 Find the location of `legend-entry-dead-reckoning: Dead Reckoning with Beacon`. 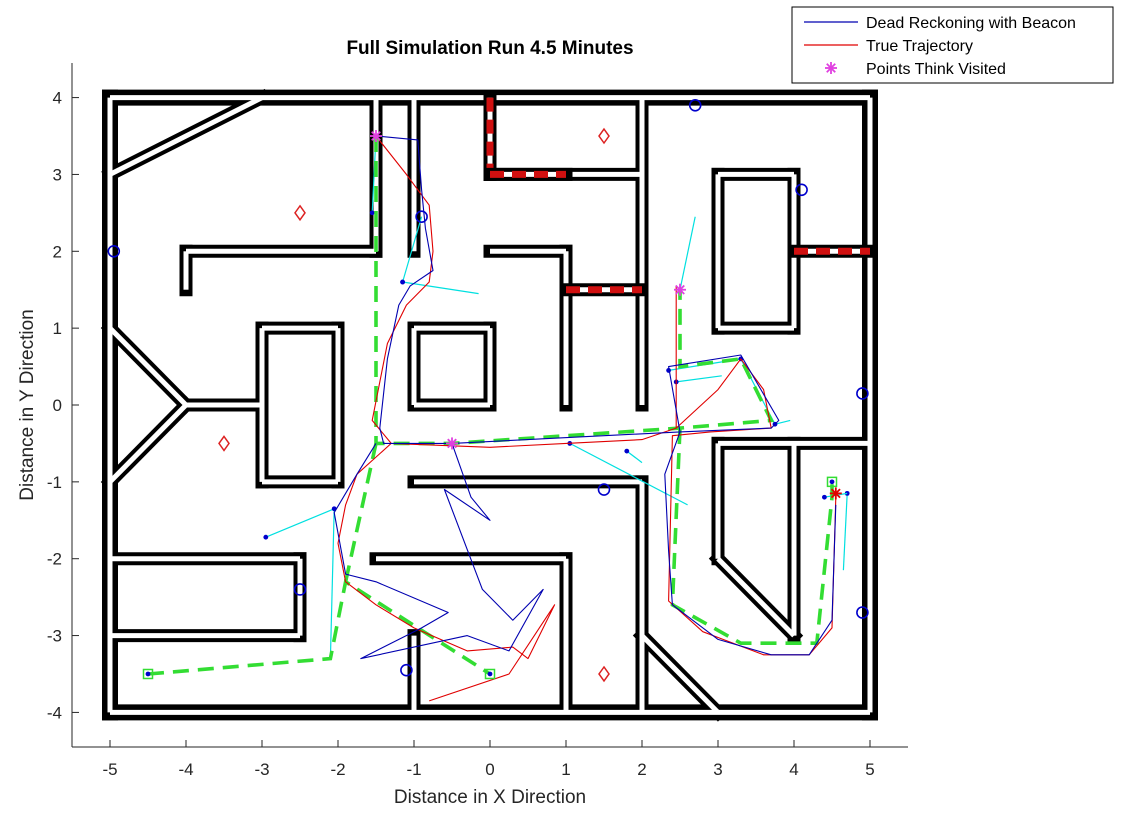

legend-entry-dead-reckoning: Dead Reckoning with Beacon is located at coordinates (971, 23).